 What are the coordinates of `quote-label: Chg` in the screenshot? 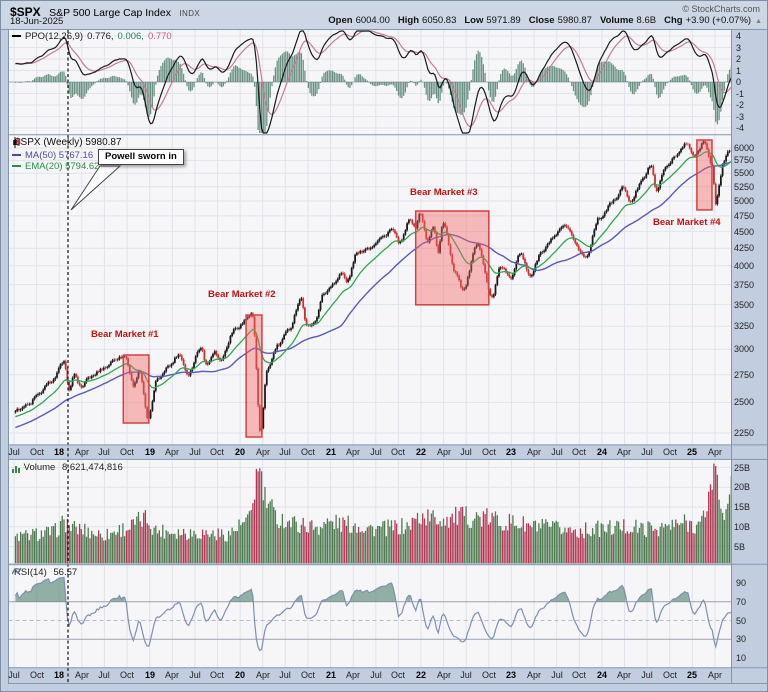 It's located at (673, 20).